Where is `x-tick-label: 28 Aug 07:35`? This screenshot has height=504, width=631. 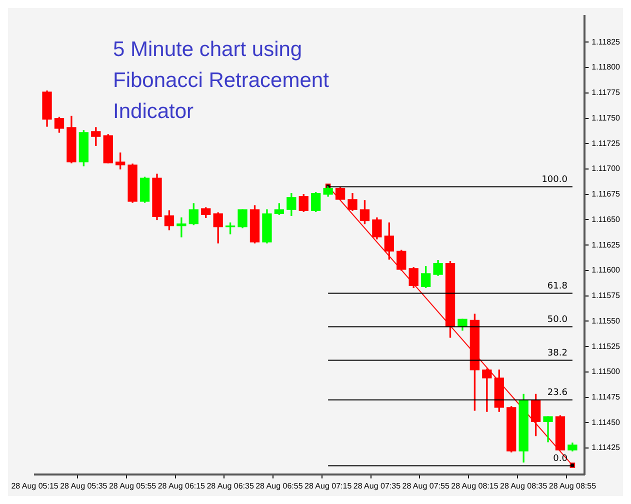 x-tick-label: 28 Aug 07:35 is located at coordinates (377, 485).